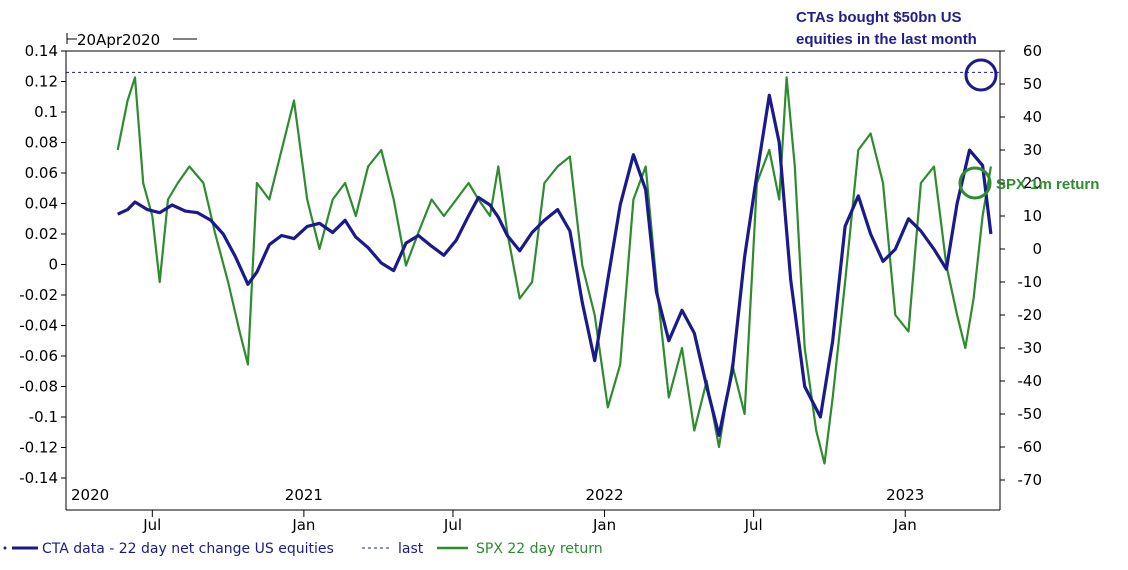  Describe the element at coordinates (1030, 381) in the screenshot. I see `right-tick-label: -40` at that location.